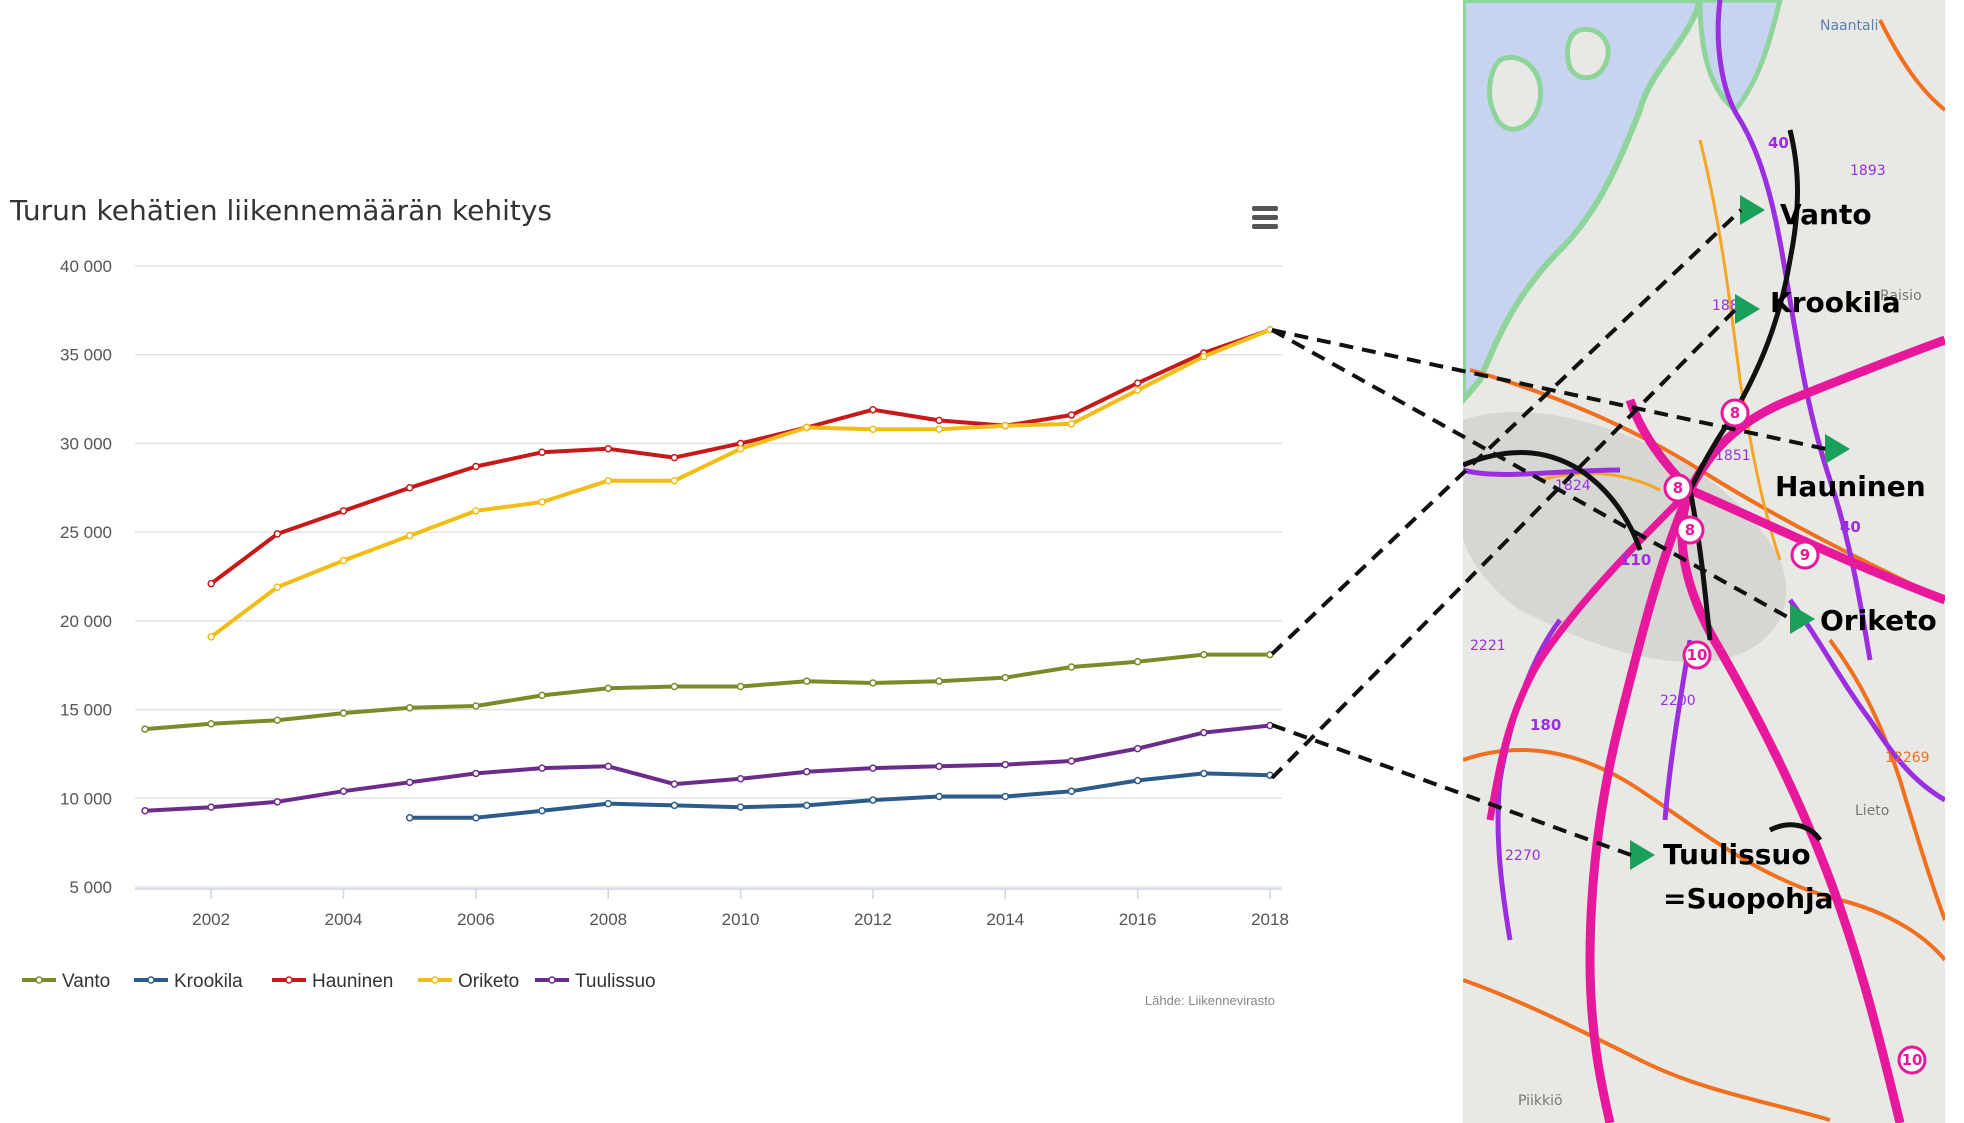 The height and width of the screenshot is (1123, 1964). What do you see at coordinates (1265, 217) in the screenshot?
I see `hamburger-menu-icon` at bounding box center [1265, 217].